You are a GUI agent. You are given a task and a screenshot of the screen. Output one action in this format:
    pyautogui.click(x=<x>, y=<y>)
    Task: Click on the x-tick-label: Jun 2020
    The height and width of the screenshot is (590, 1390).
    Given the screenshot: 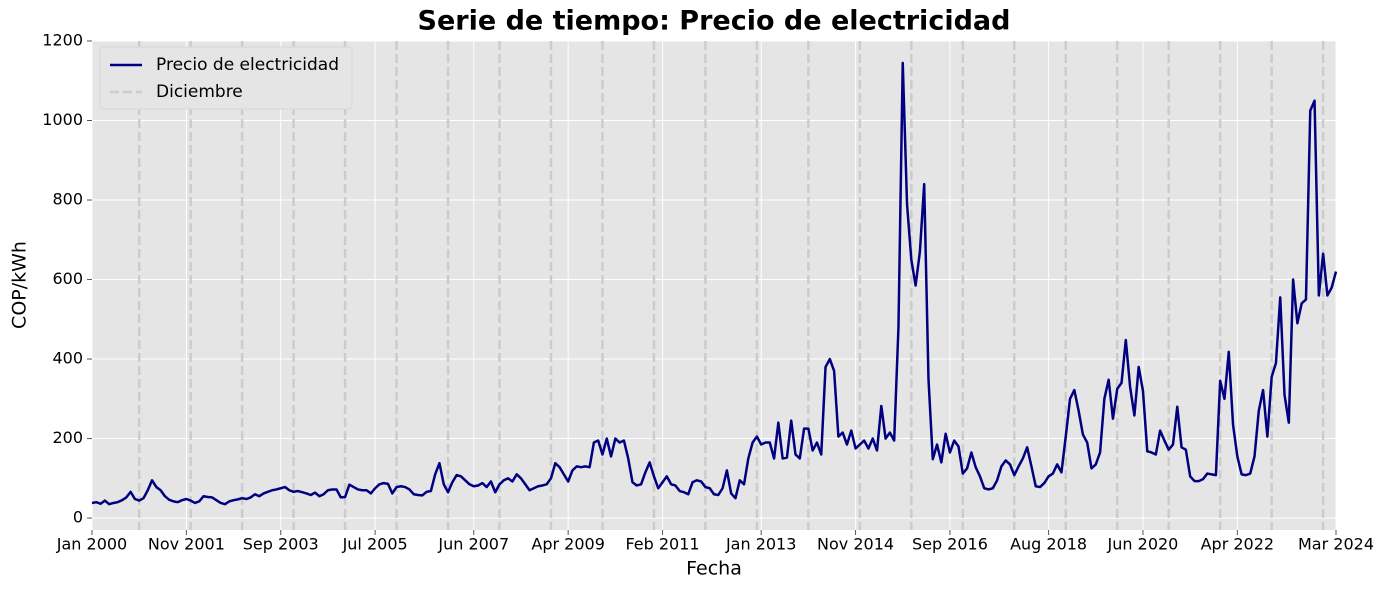 What is the action you would take?
    pyautogui.click(x=1143, y=544)
    